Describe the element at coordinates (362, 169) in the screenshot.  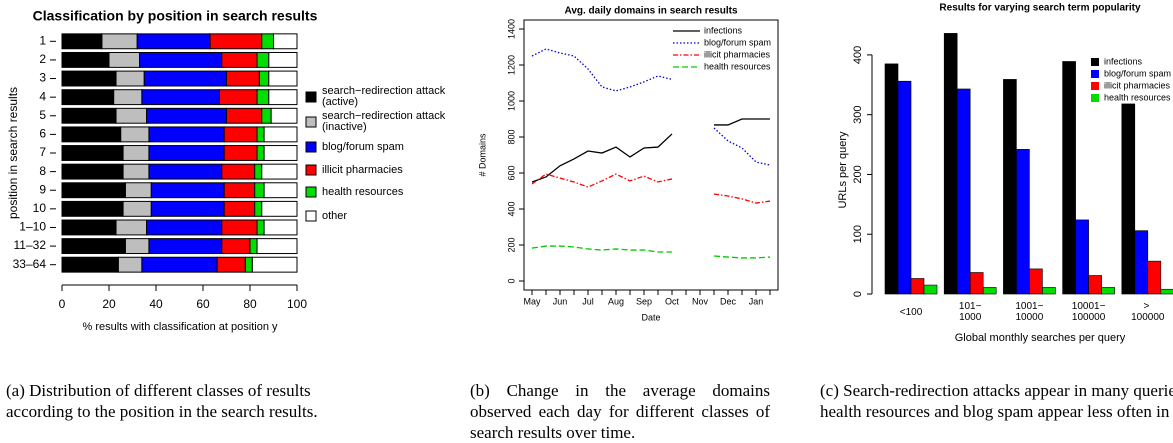
I see `legend-item: illicit pharmacies` at that location.